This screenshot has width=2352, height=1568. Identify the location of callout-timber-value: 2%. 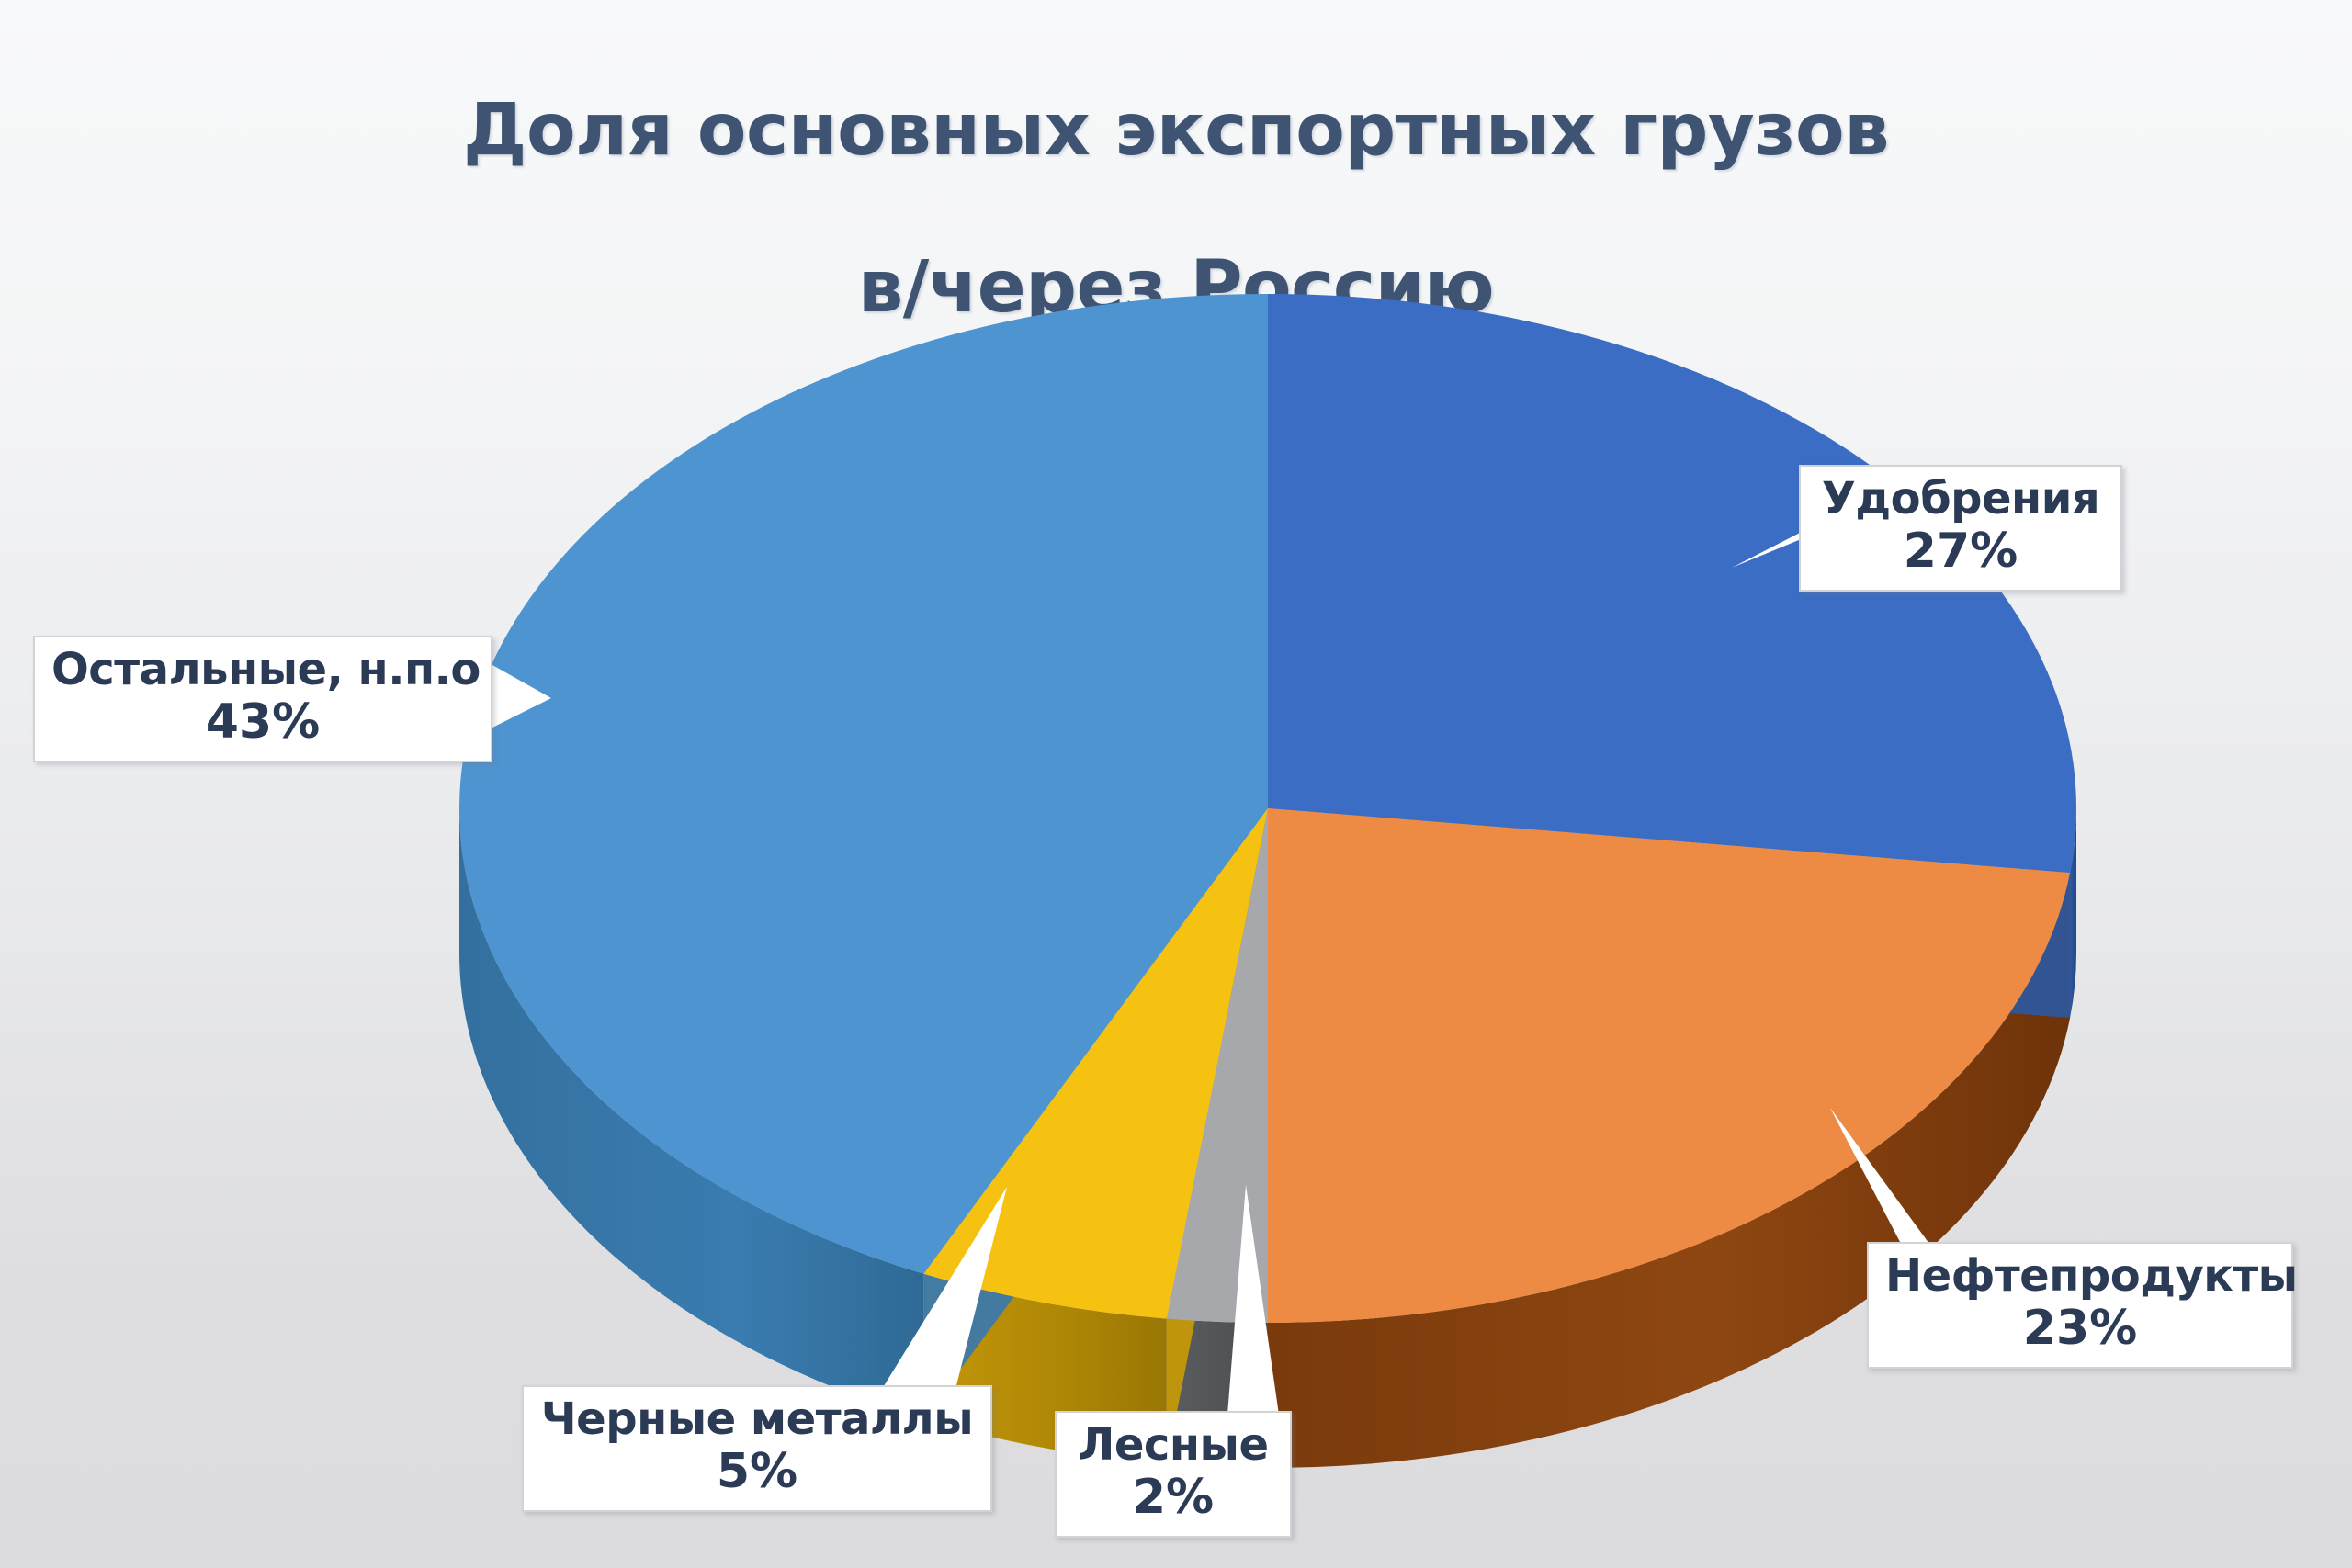
(1173, 1497).